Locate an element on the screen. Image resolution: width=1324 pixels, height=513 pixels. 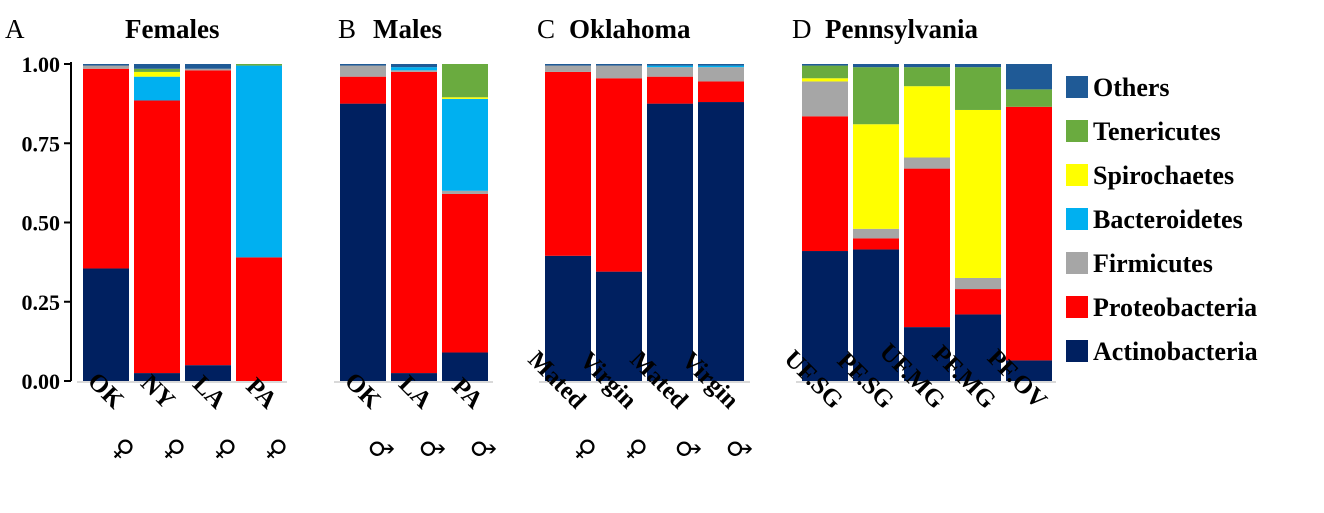
legend-label: Spirochaetes is located at coordinates (1163, 175).